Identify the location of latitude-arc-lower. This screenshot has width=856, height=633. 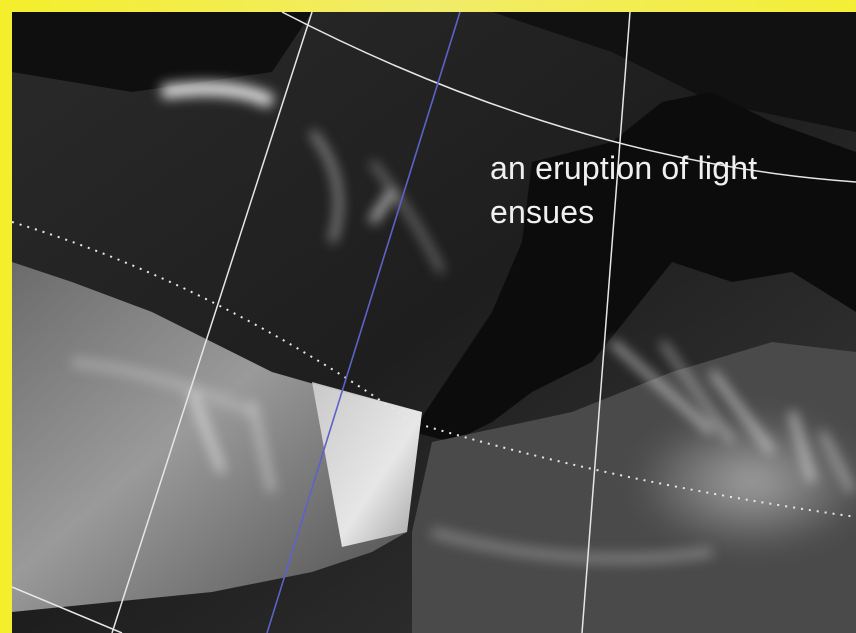
(67, 609).